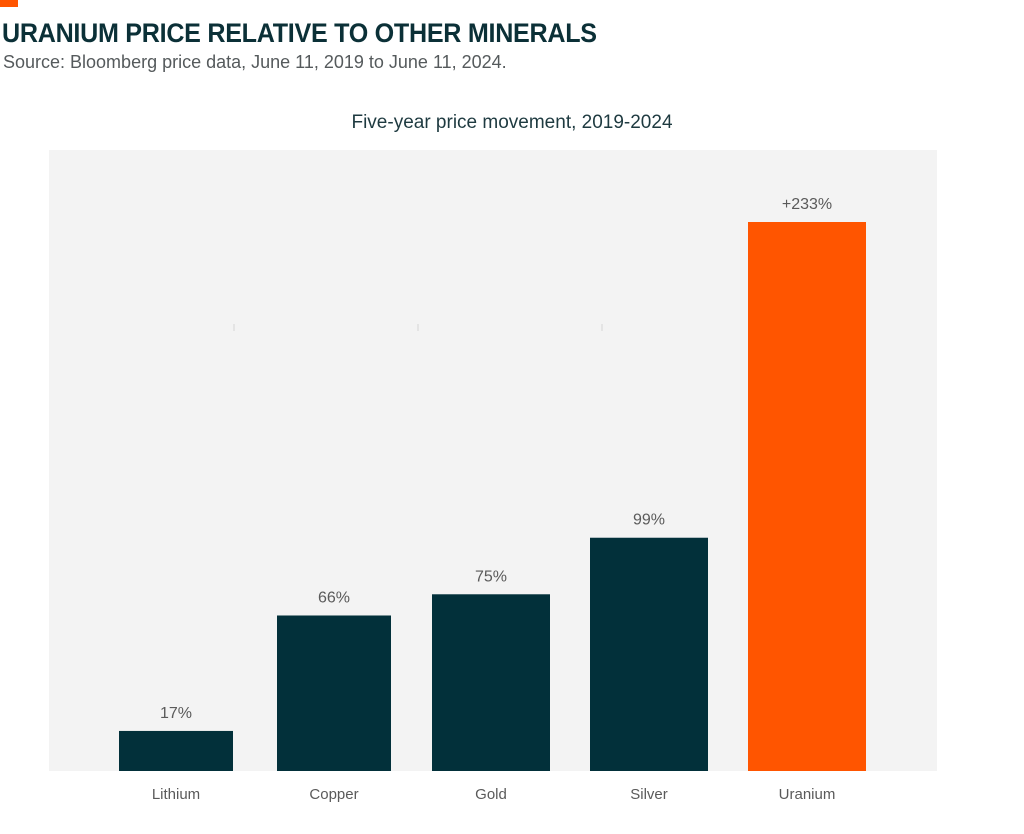 This screenshot has height=834, width=1024. Describe the element at coordinates (491, 682) in the screenshot. I see `bar-gold` at that location.